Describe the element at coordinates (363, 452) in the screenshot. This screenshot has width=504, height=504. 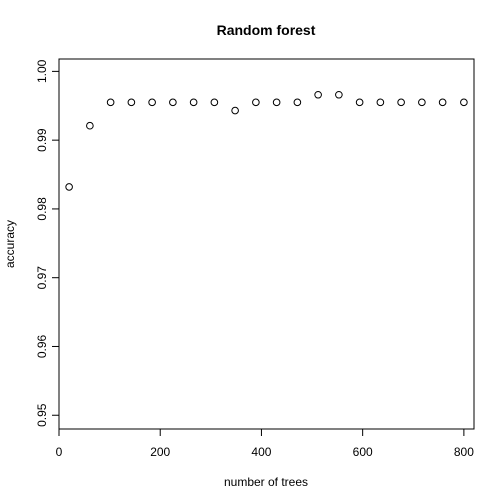
I see `x-tick-label: 600` at that location.